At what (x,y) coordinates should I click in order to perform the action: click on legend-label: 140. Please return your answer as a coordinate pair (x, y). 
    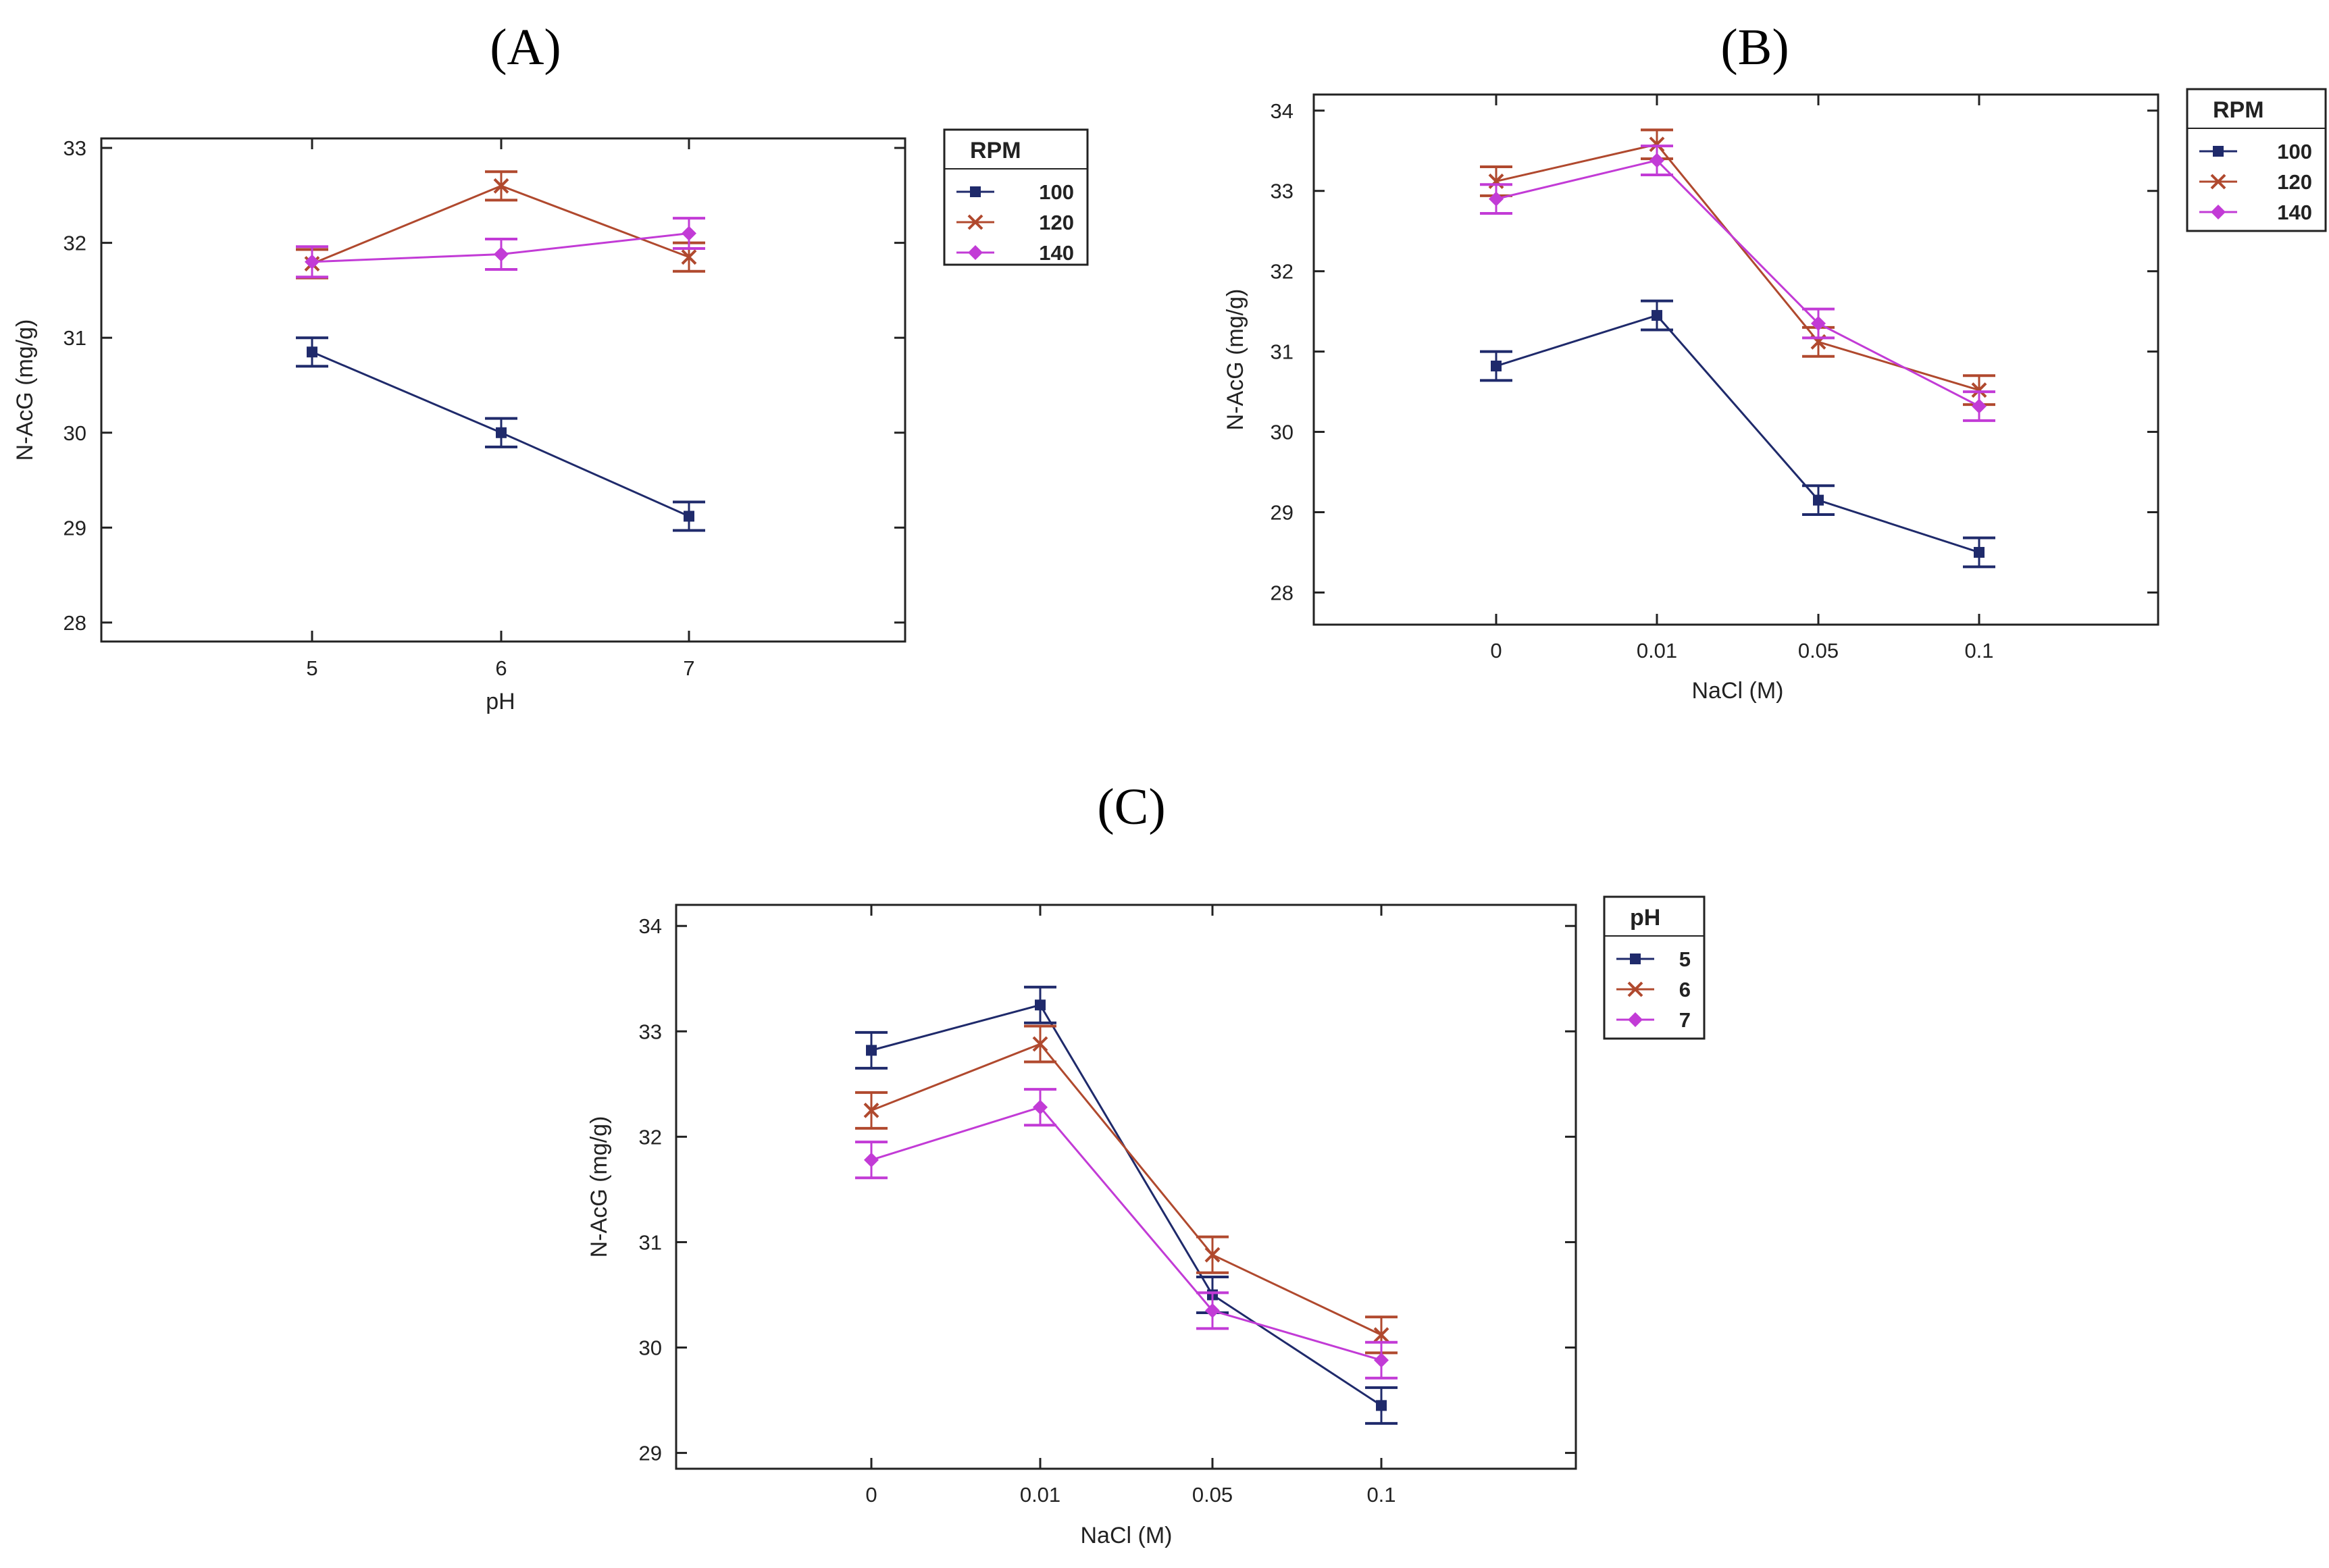
    Looking at the image, I should click on (1056, 253).